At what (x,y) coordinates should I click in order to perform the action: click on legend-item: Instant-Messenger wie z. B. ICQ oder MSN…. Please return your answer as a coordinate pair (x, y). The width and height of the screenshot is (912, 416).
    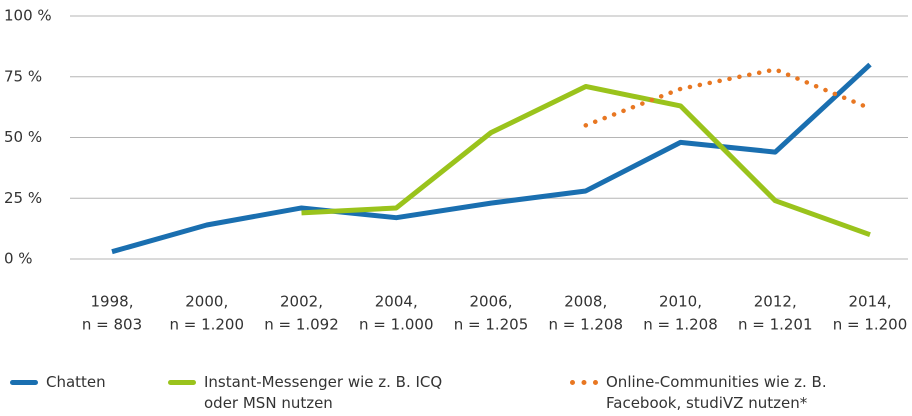
    Looking at the image, I should click on (318, 393).